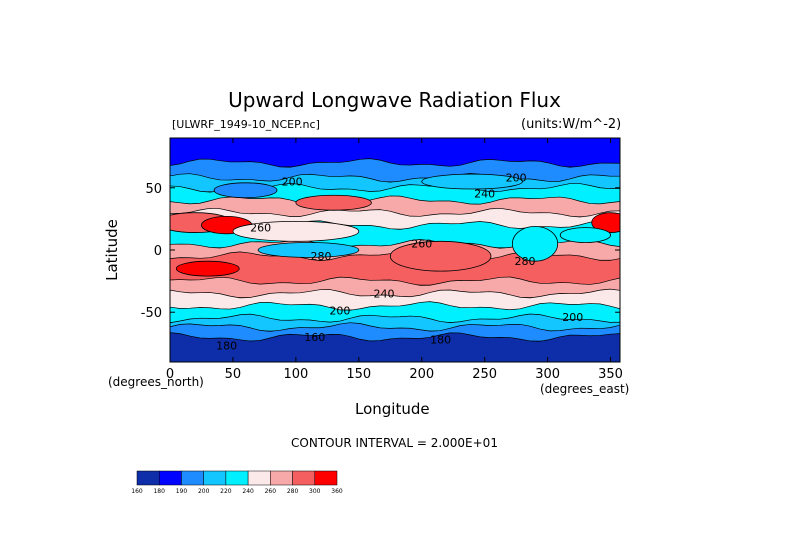 The height and width of the screenshot is (558, 789). I want to click on colorbar-level-label: 160, so click(137, 491).